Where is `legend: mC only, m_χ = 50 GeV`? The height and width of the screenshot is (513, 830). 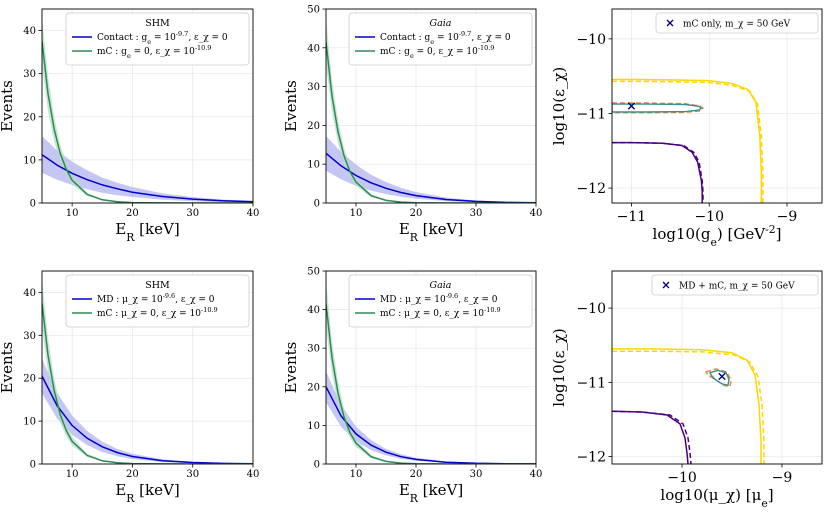
legend: mC only, m_χ = 50 GeV is located at coordinates (737, 23).